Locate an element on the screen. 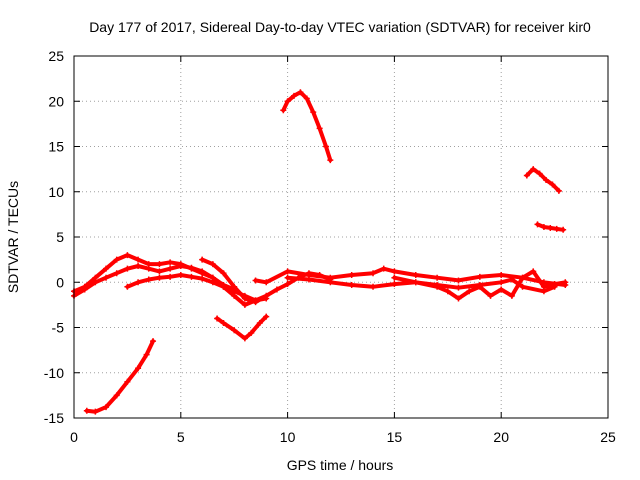  series-arc-1-points is located at coordinates (120, 376).